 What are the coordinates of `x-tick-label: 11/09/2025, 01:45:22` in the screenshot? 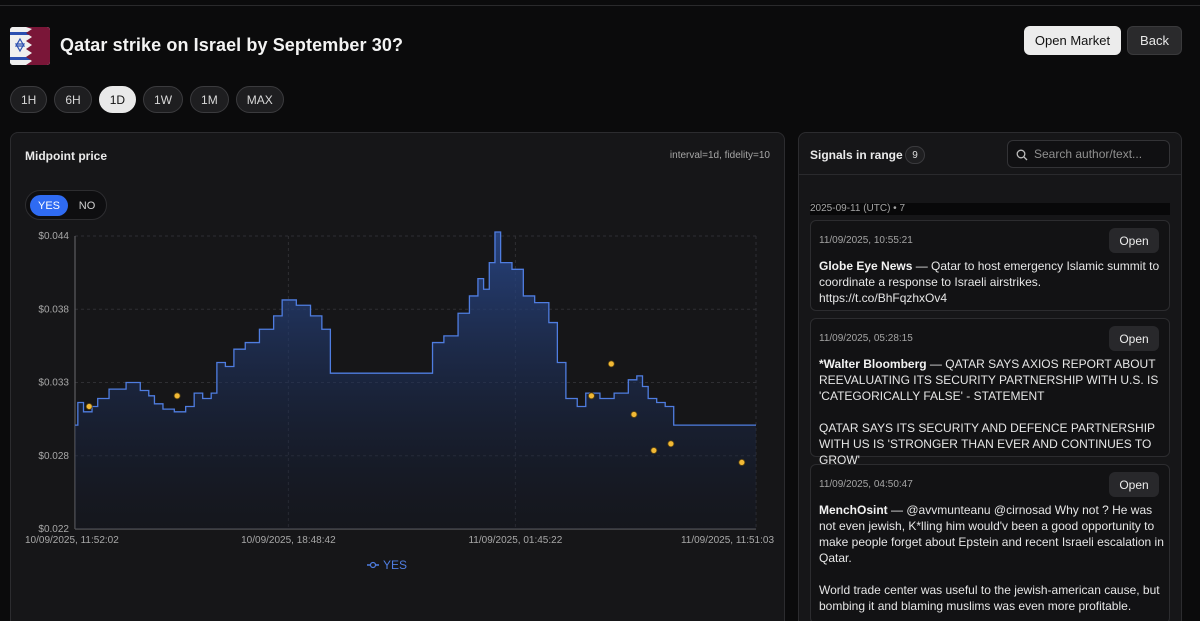 It's located at (515, 540).